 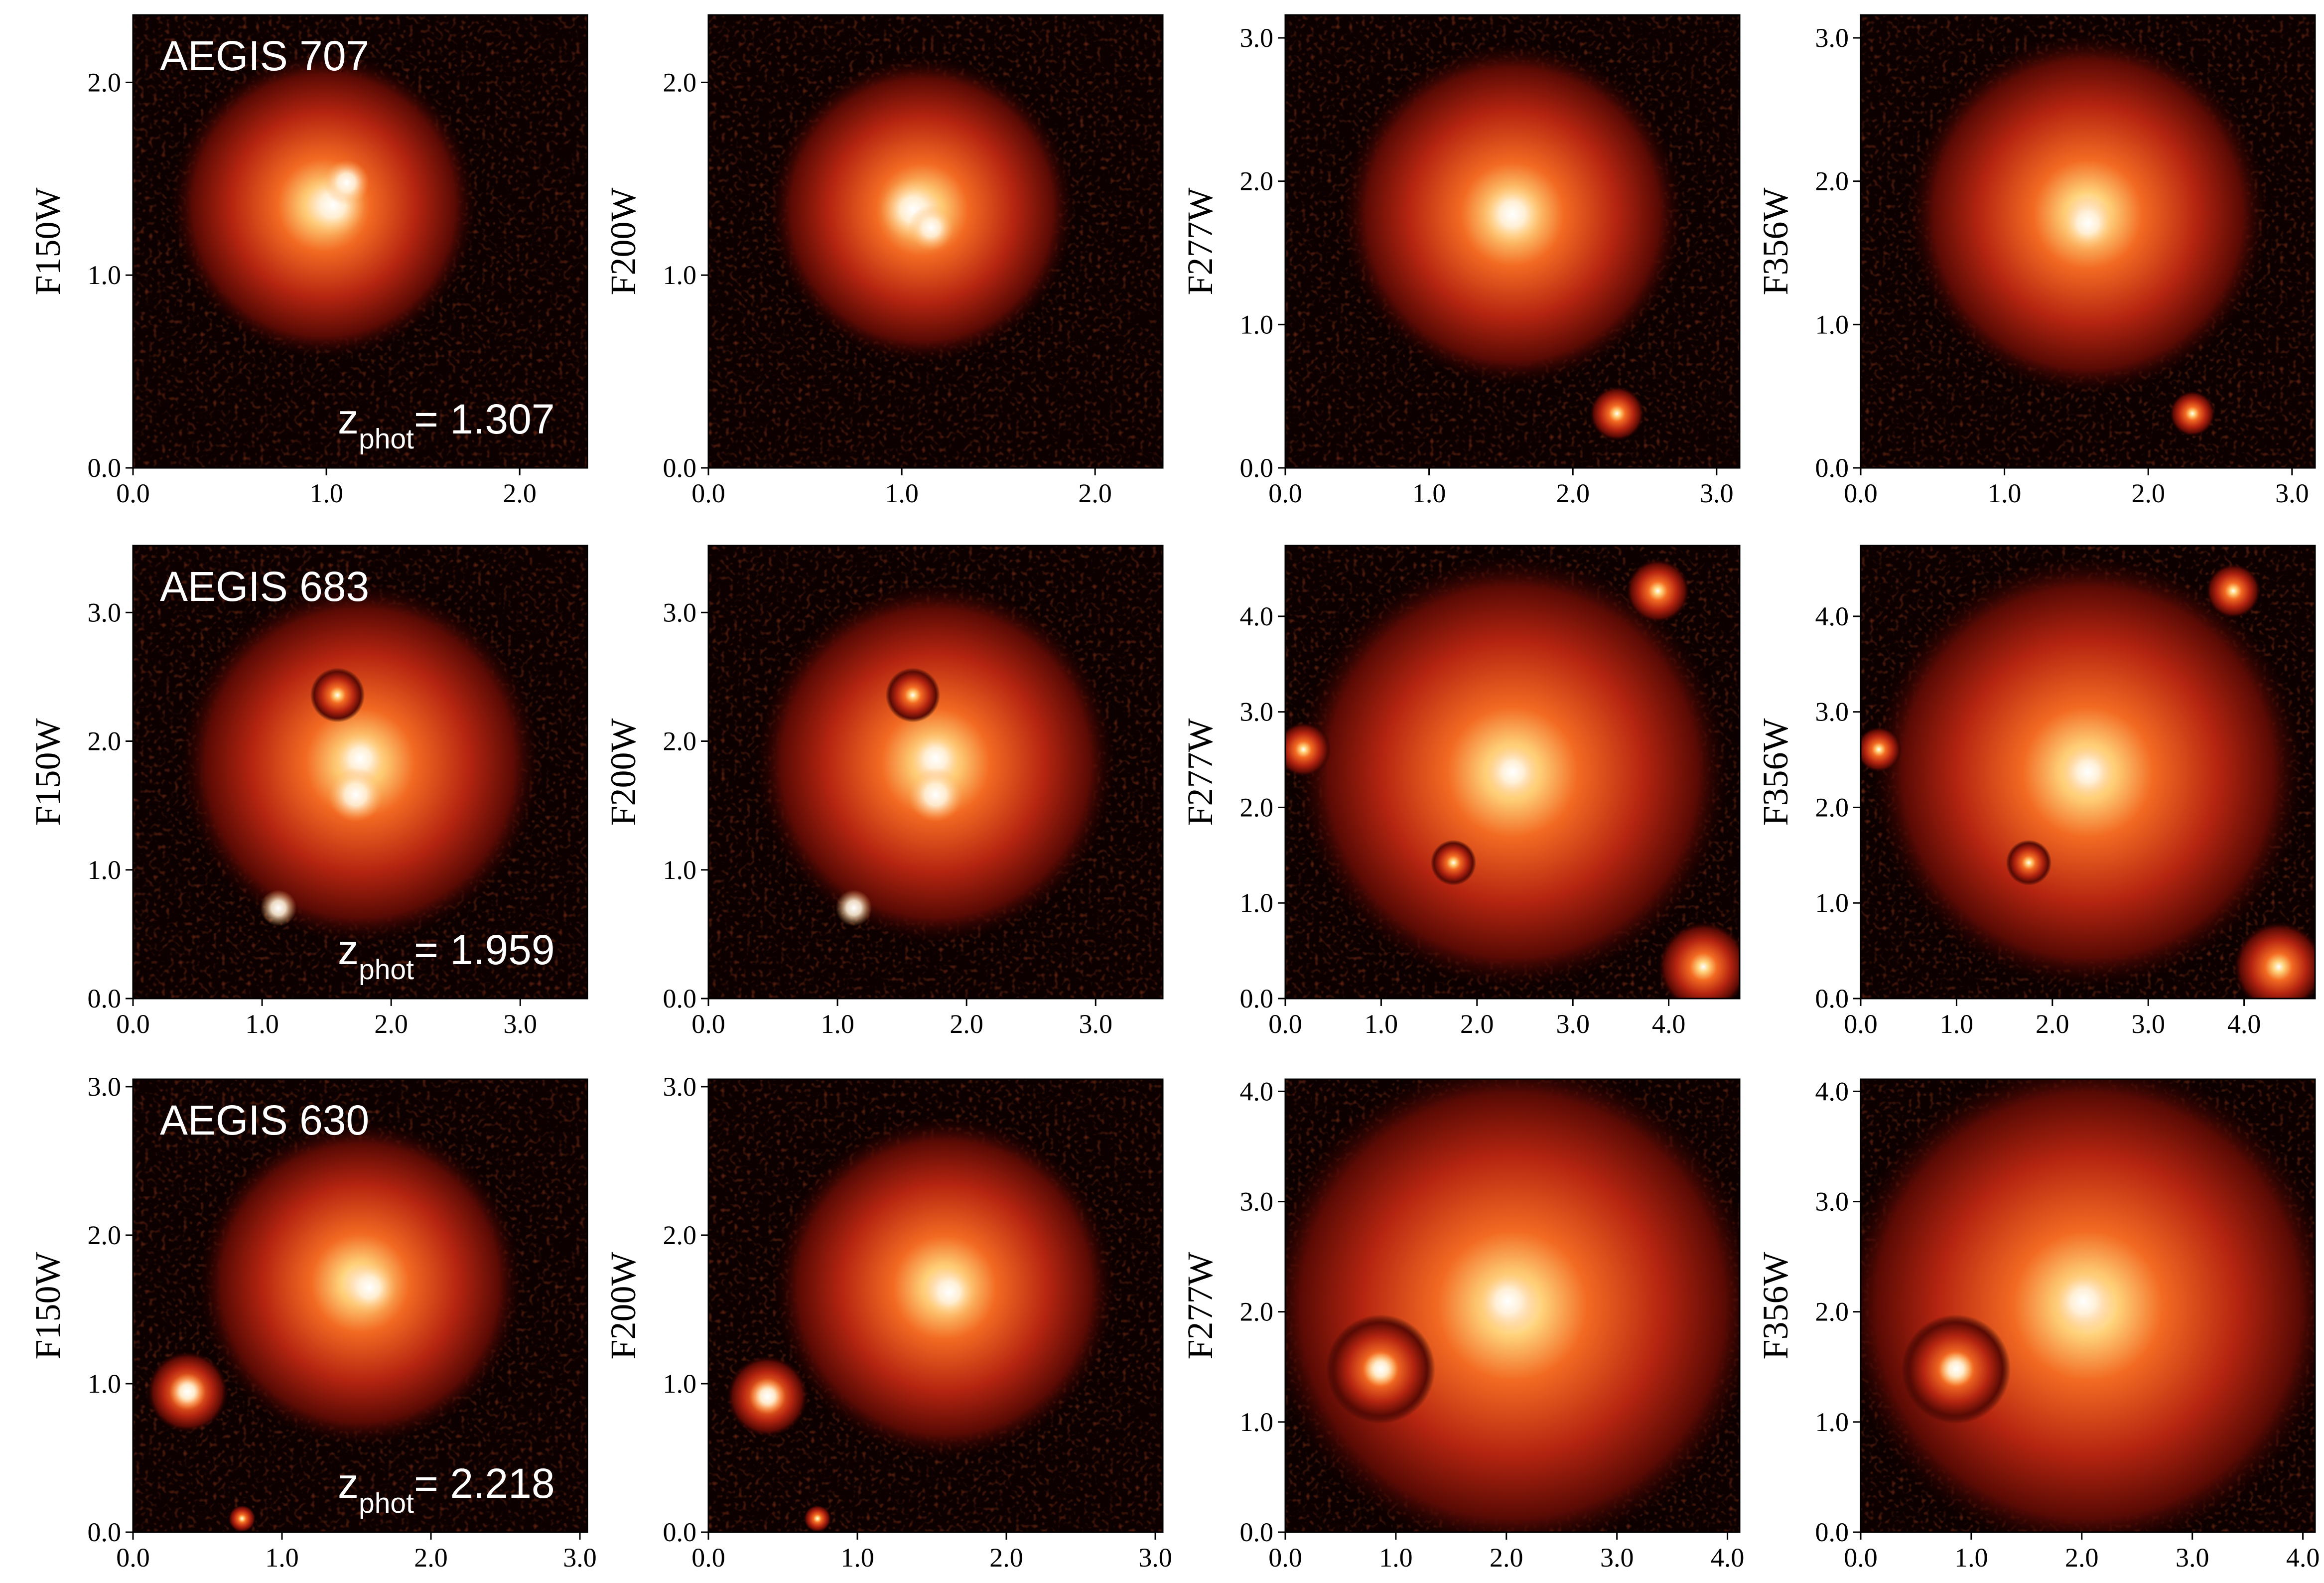 What do you see at coordinates (2244, 1024) in the screenshot?
I see `x-tick-label: 4.0` at bounding box center [2244, 1024].